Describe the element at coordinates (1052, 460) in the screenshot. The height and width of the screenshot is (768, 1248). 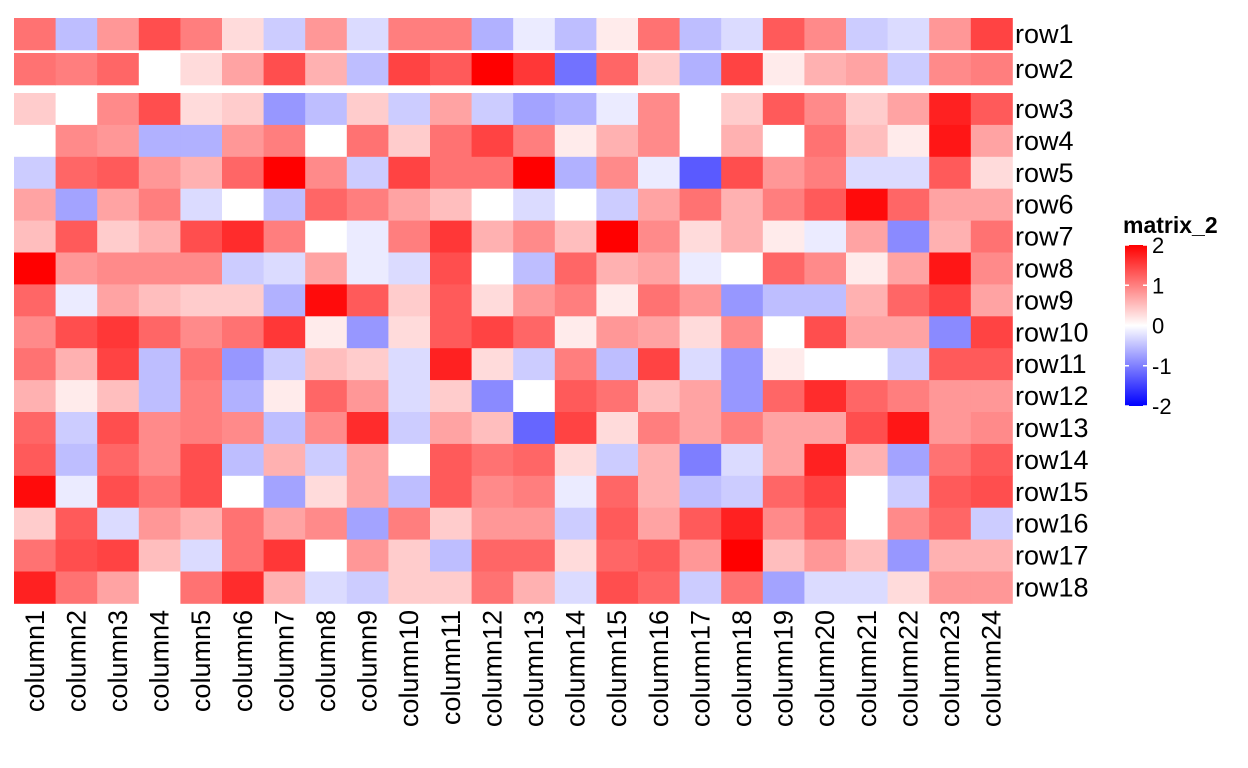
I see `row-label: row14` at that location.